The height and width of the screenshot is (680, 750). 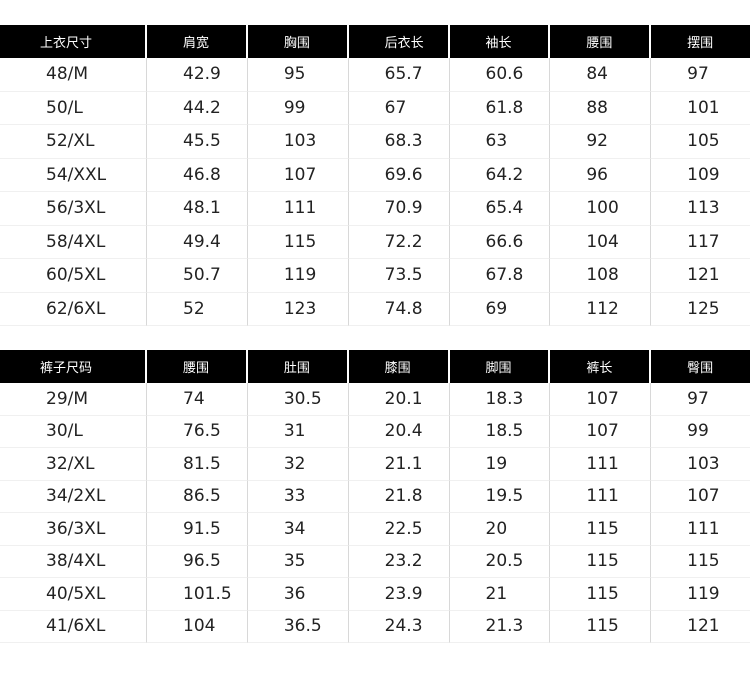 I want to click on header-cell: 脚围, so click(x=499, y=366).